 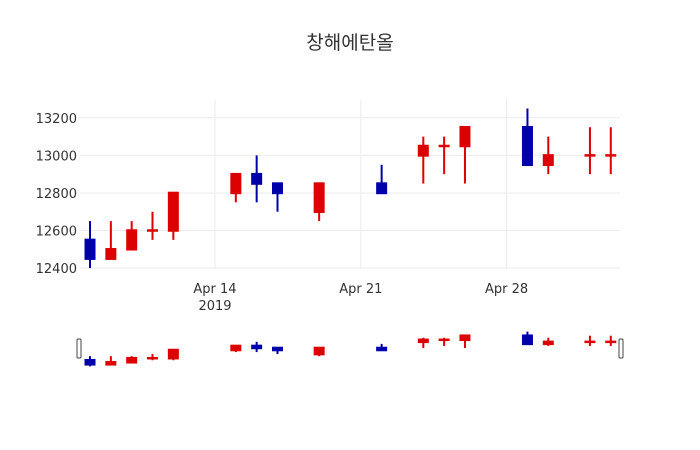 What do you see at coordinates (360, 298) in the screenshot?
I see `x-axis: Apr 14 2019 Apr 21 Apr 28` at bounding box center [360, 298].